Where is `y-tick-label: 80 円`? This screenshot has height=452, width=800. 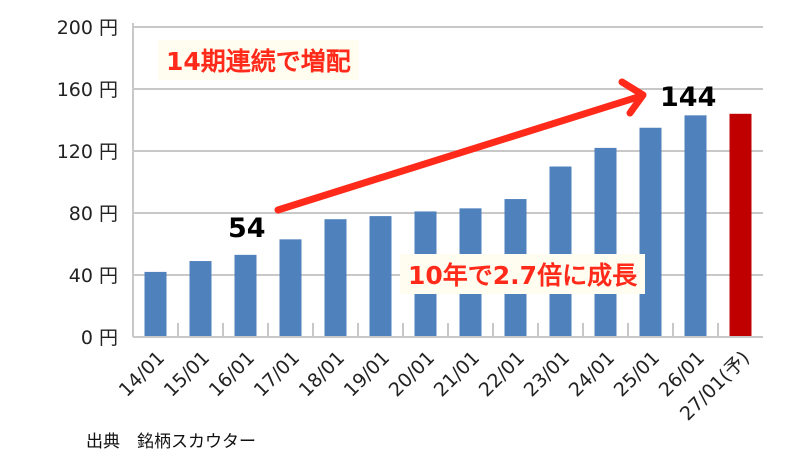 y-tick-label: 80 円 is located at coordinates (93, 214).